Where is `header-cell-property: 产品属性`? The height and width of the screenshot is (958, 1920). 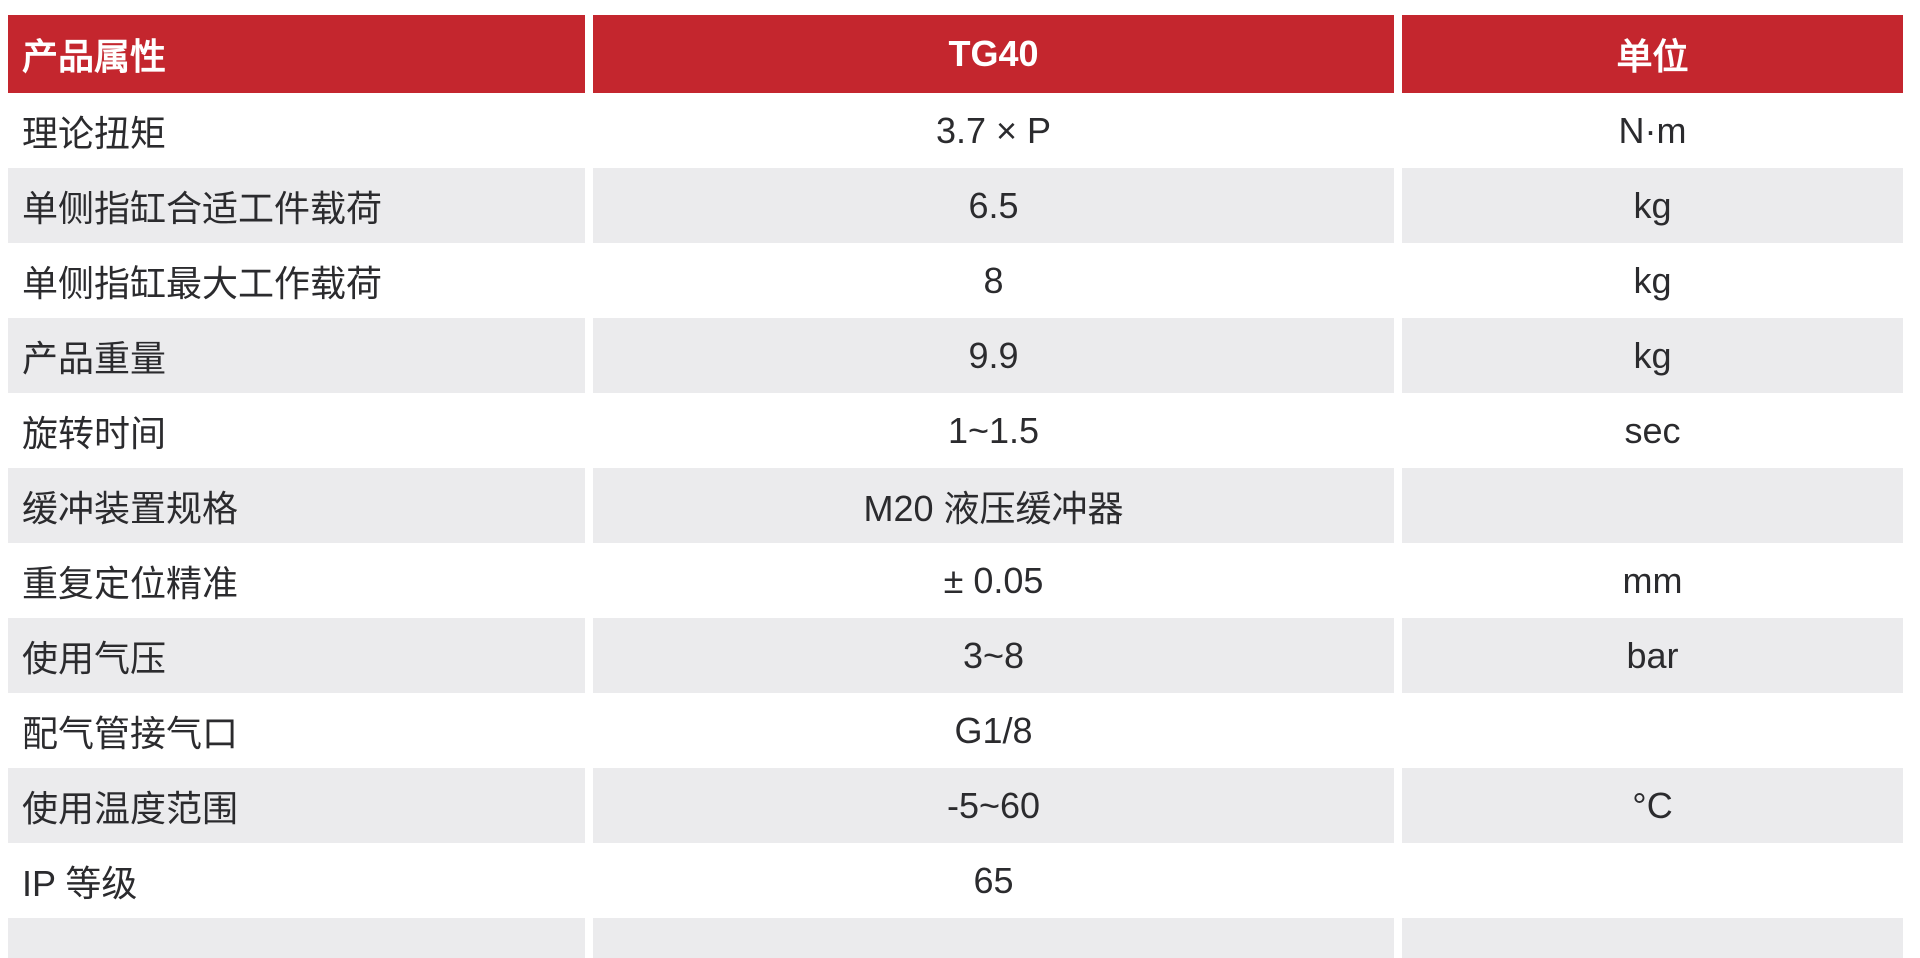
header-cell-property: 产品属性 is located at coordinates (296, 54).